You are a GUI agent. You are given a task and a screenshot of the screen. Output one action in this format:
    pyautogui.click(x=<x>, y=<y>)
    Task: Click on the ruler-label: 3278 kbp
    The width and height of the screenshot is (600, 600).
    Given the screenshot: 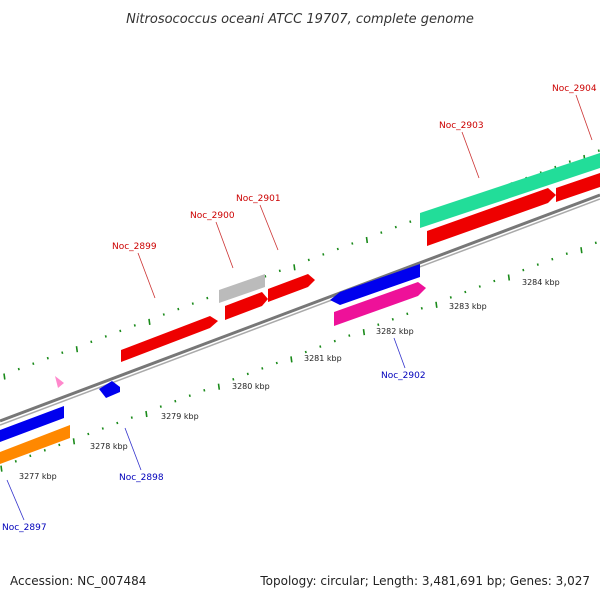 What is the action you would take?
    pyautogui.click(x=109, y=446)
    